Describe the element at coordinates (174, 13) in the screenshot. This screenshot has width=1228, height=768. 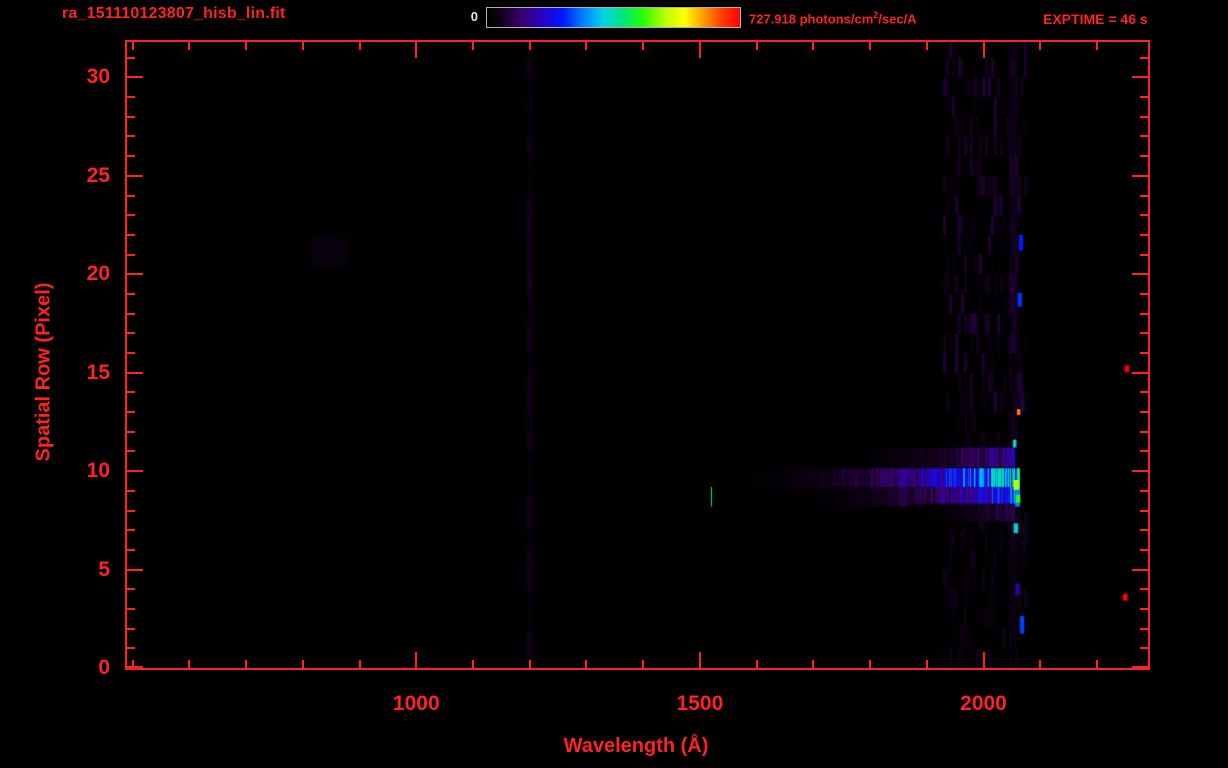
I see `file-title: ra_151110123807_hisb_lin.fit` at that location.